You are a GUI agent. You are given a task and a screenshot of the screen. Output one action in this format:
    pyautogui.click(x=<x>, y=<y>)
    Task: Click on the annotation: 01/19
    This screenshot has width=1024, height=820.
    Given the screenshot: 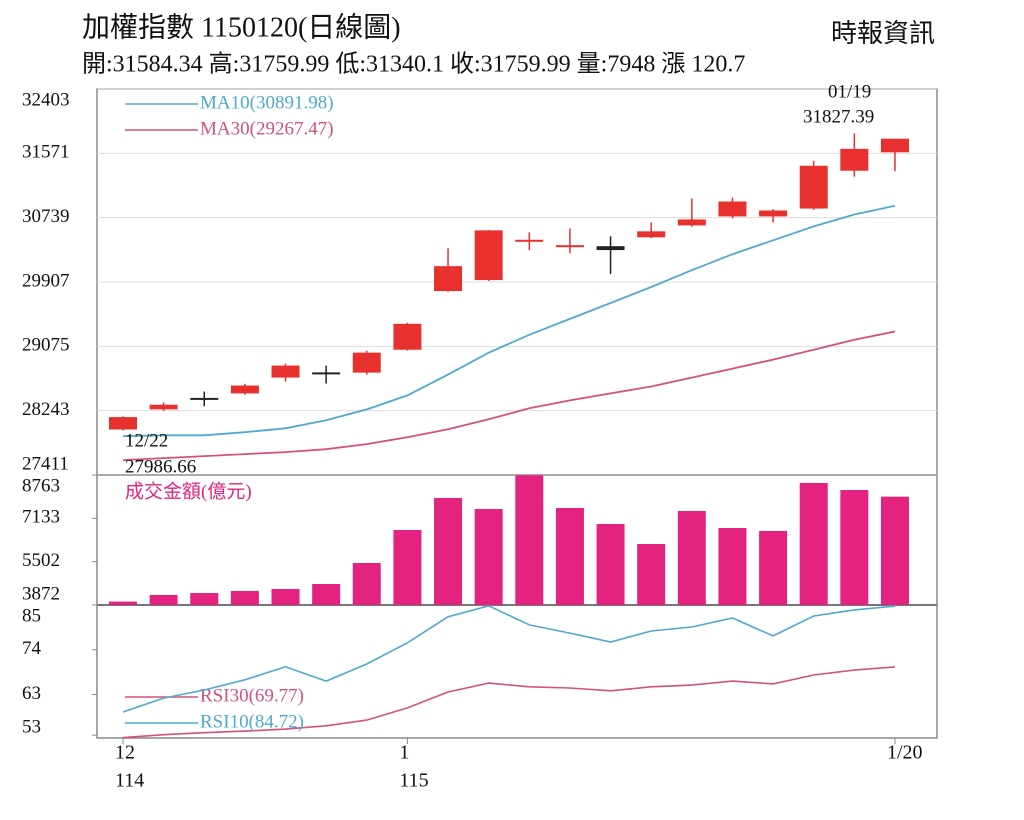 What is the action you would take?
    pyautogui.click(x=849, y=91)
    